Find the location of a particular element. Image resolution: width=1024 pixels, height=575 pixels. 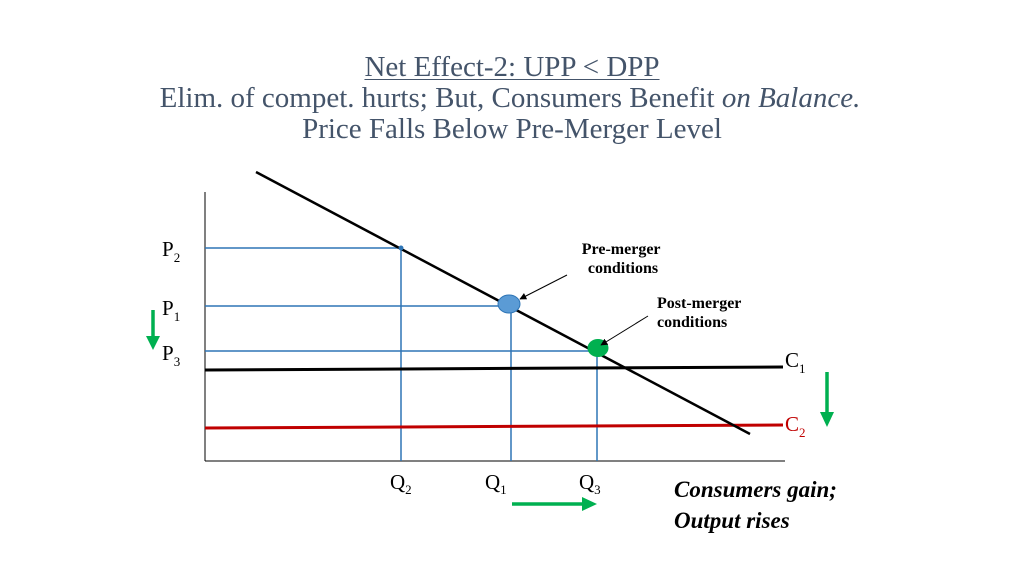

label-p1: P1 is located at coordinates (171, 310).